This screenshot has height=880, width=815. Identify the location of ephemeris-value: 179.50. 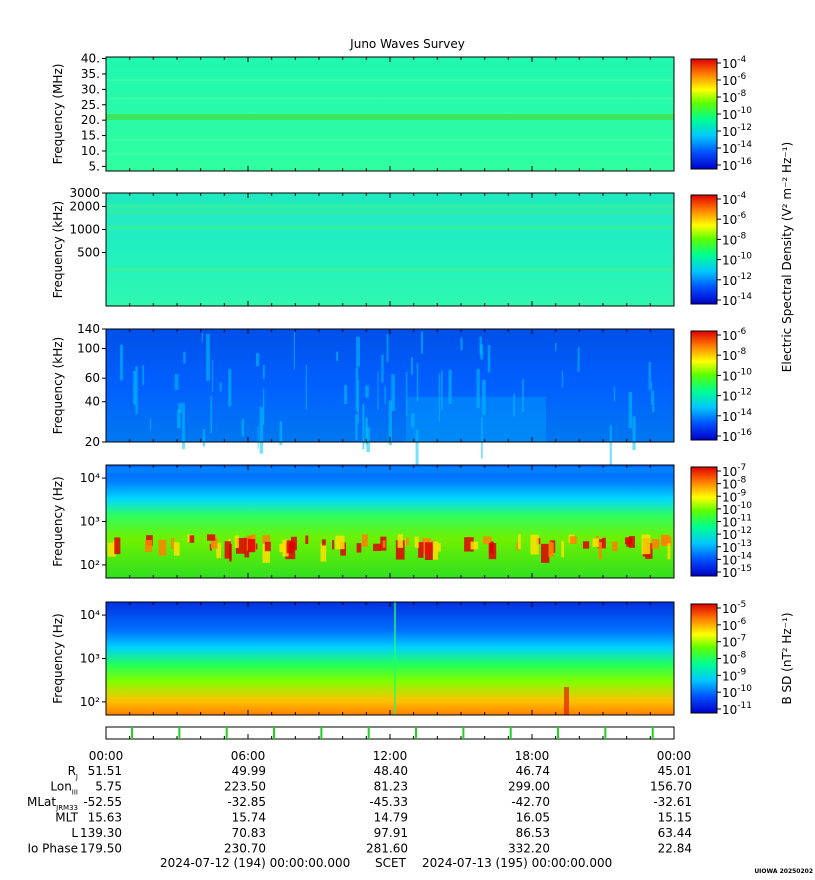
(101, 849).